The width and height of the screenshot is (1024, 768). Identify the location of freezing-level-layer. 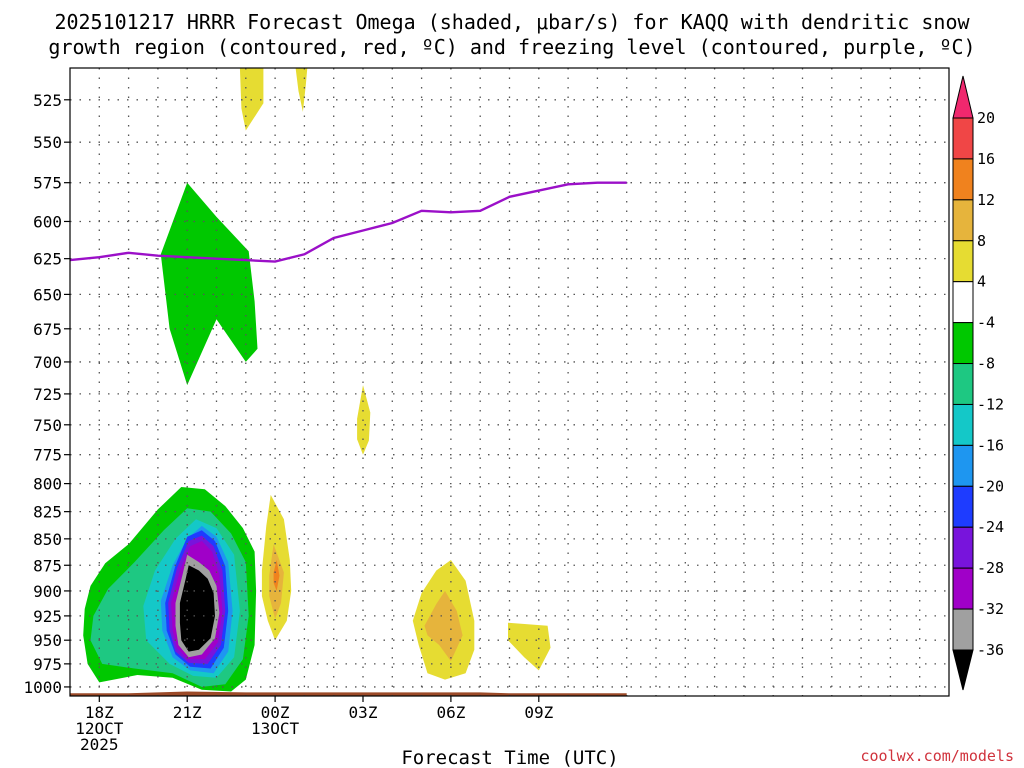
(348, 222).